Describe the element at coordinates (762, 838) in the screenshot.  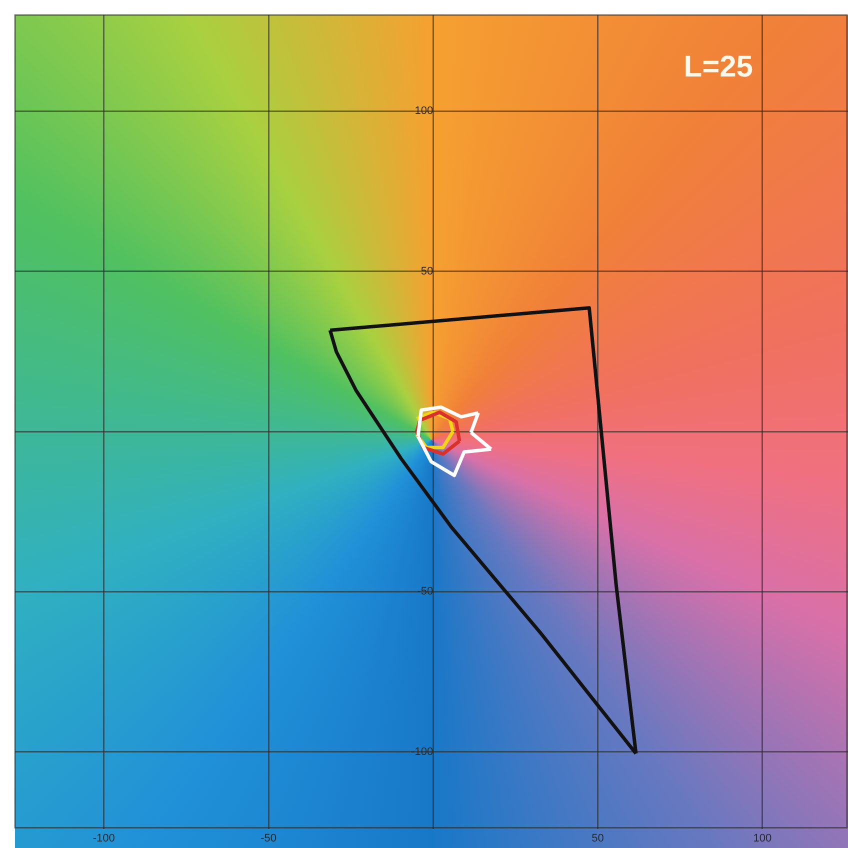
I see `x-tick-label: 100` at that location.